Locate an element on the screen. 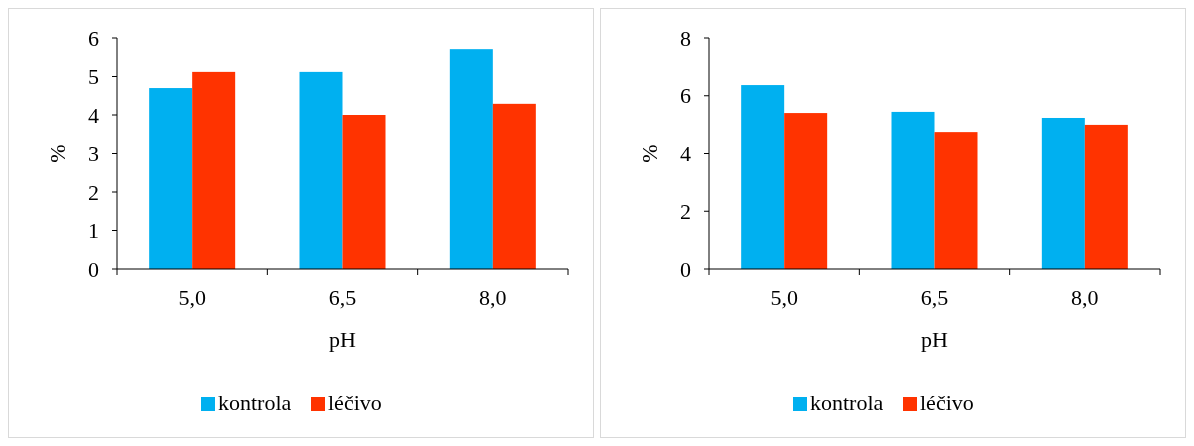 The height and width of the screenshot is (446, 1194). y-tick-label: 5 is located at coordinates (93, 77).